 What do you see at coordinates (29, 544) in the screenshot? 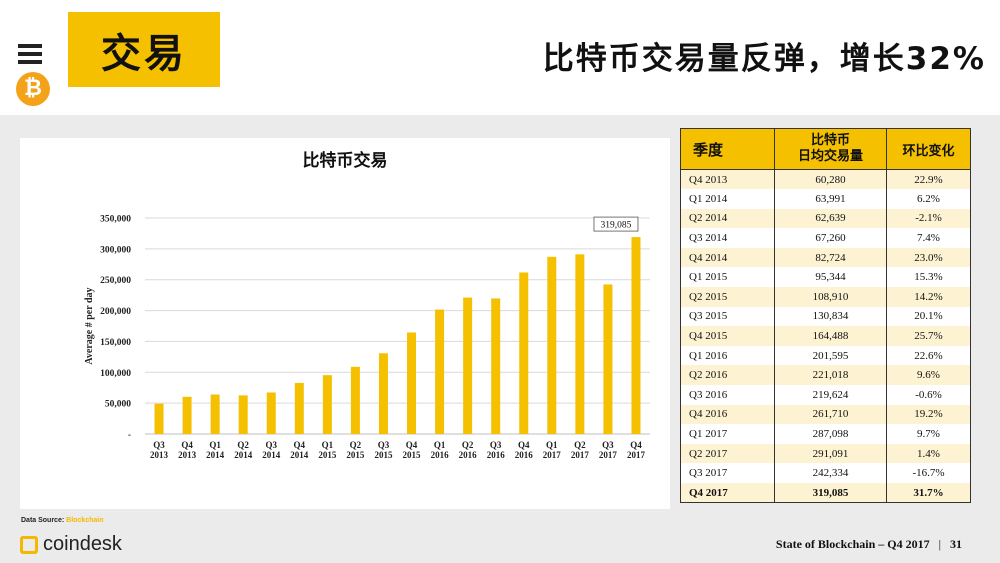
I see `coindesk-logo-icon` at bounding box center [29, 544].